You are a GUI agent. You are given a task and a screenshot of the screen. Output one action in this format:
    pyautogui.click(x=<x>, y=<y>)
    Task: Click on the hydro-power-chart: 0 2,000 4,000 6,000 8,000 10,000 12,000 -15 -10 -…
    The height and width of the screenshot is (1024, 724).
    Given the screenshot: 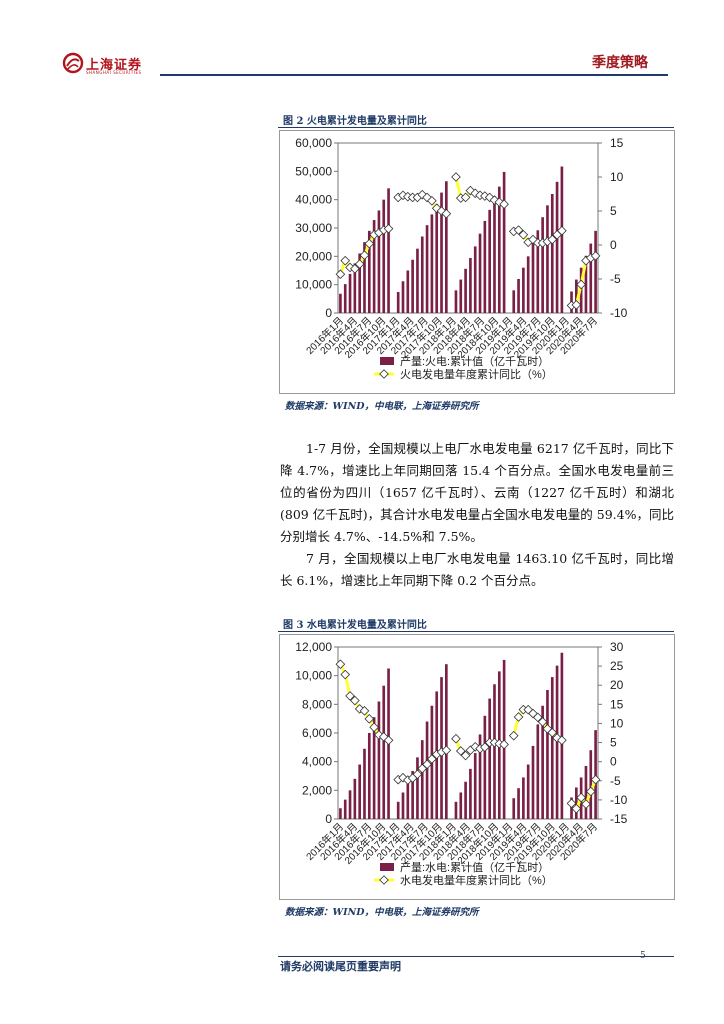 What is the action you would take?
    pyautogui.click(x=461, y=763)
    